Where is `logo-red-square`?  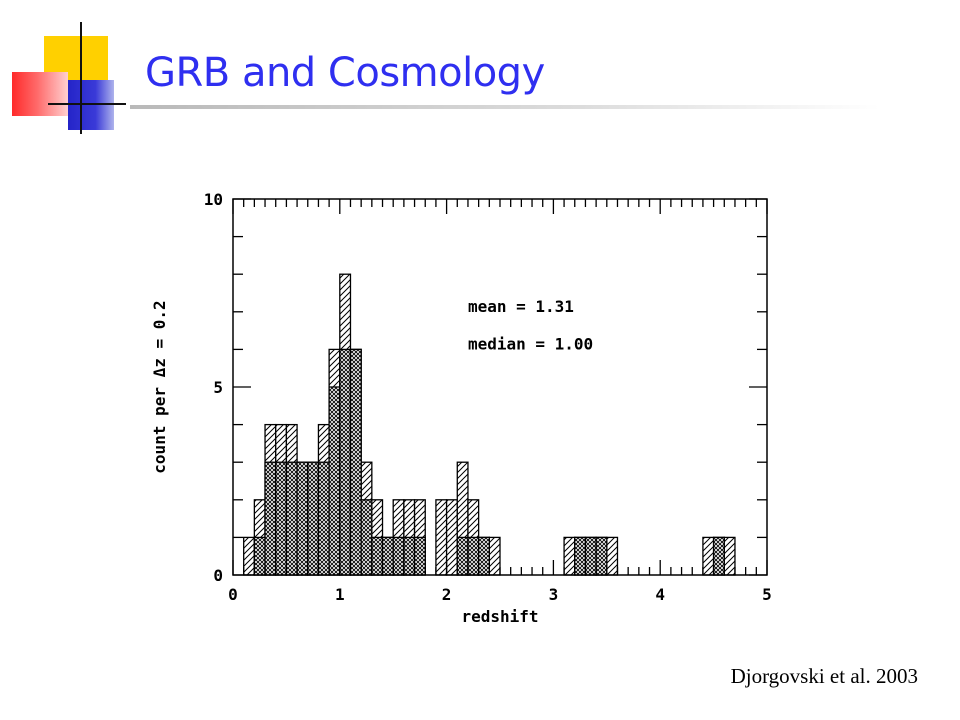
logo-red-square is located at coordinates (40, 94).